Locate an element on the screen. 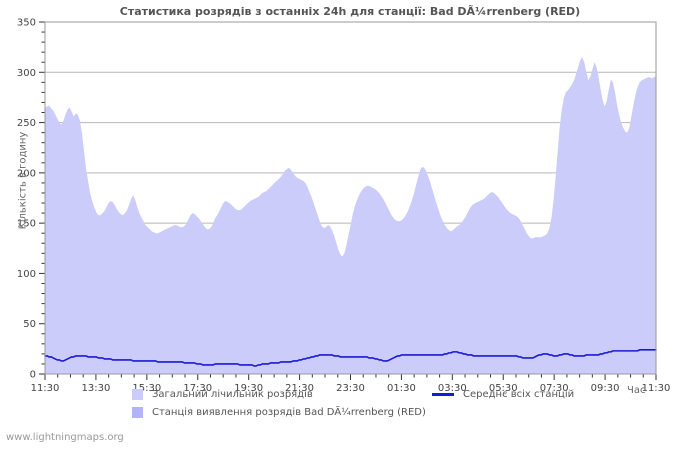 This screenshot has width=700, height=450. line-series-average is located at coordinates (350, 358).